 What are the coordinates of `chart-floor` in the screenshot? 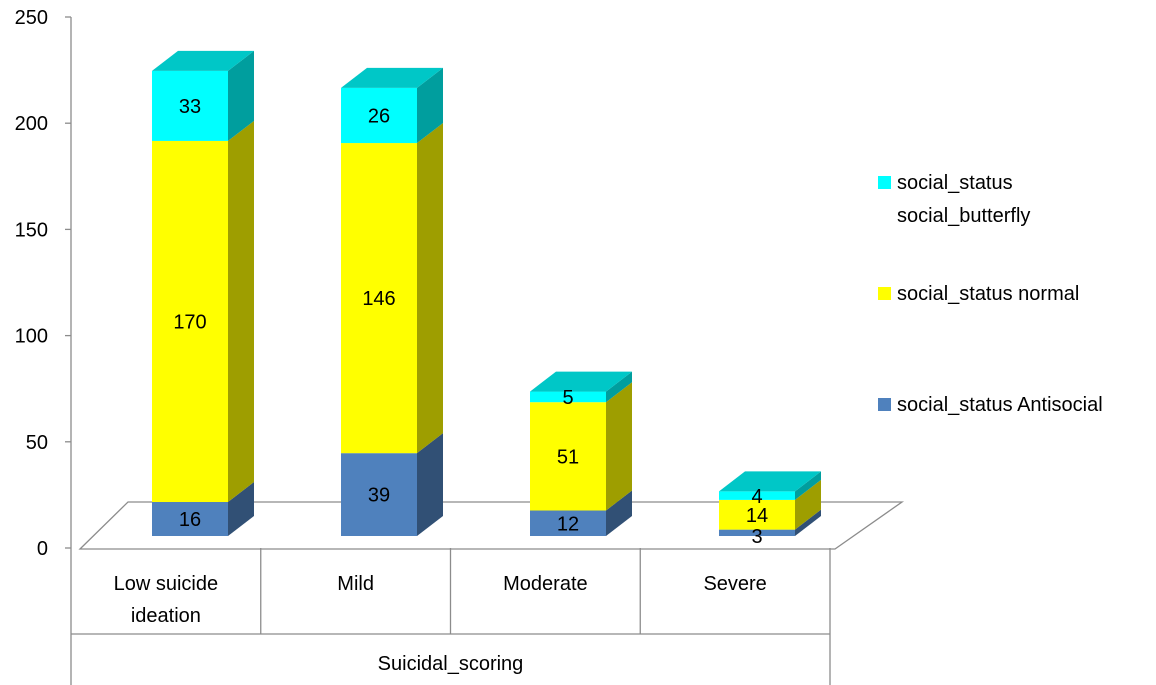 It's located at (491, 525).